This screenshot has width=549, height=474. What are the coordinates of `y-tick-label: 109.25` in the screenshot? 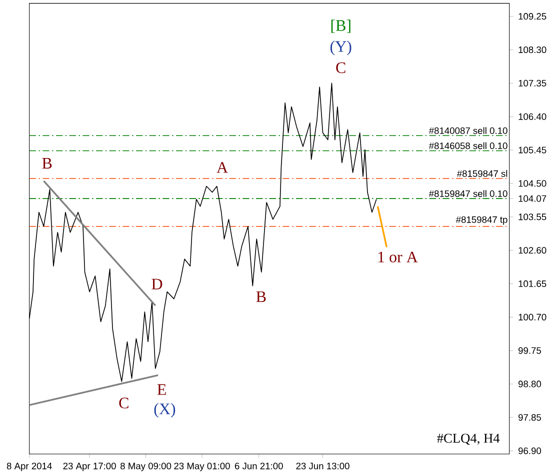 It's located at (532, 16).